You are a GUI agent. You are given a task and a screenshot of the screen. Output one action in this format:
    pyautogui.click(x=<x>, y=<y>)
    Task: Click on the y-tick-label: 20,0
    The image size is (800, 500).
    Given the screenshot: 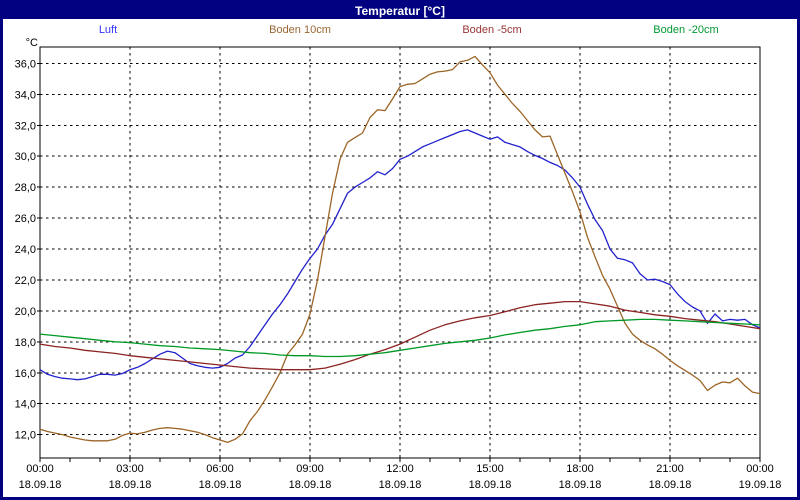 What is the action you would take?
    pyautogui.click(x=25, y=312)
    